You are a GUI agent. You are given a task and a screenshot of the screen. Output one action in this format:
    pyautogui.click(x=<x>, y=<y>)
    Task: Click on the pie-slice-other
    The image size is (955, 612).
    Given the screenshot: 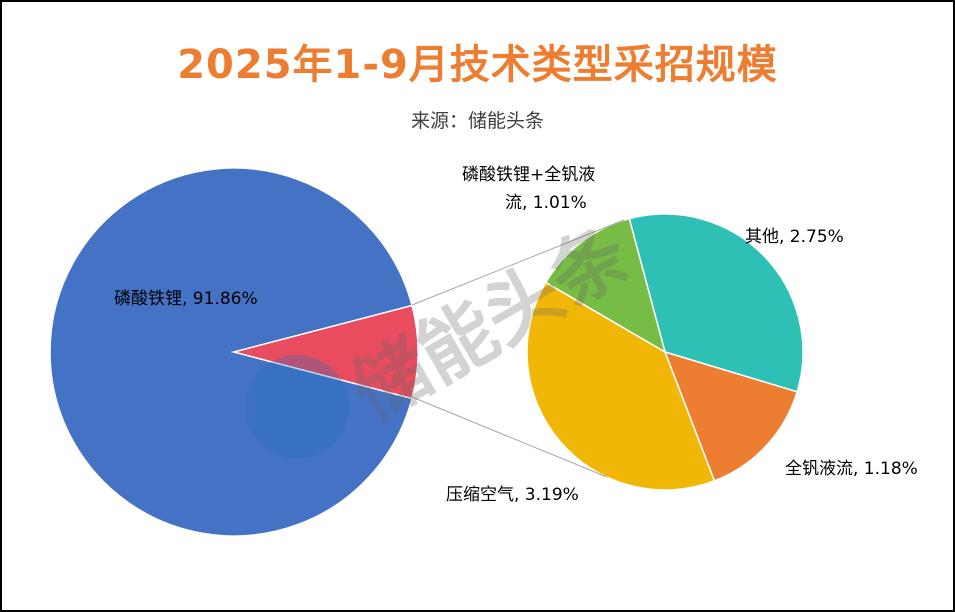 What is the action you would take?
    pyautogui.click(x=716, y=303)
    